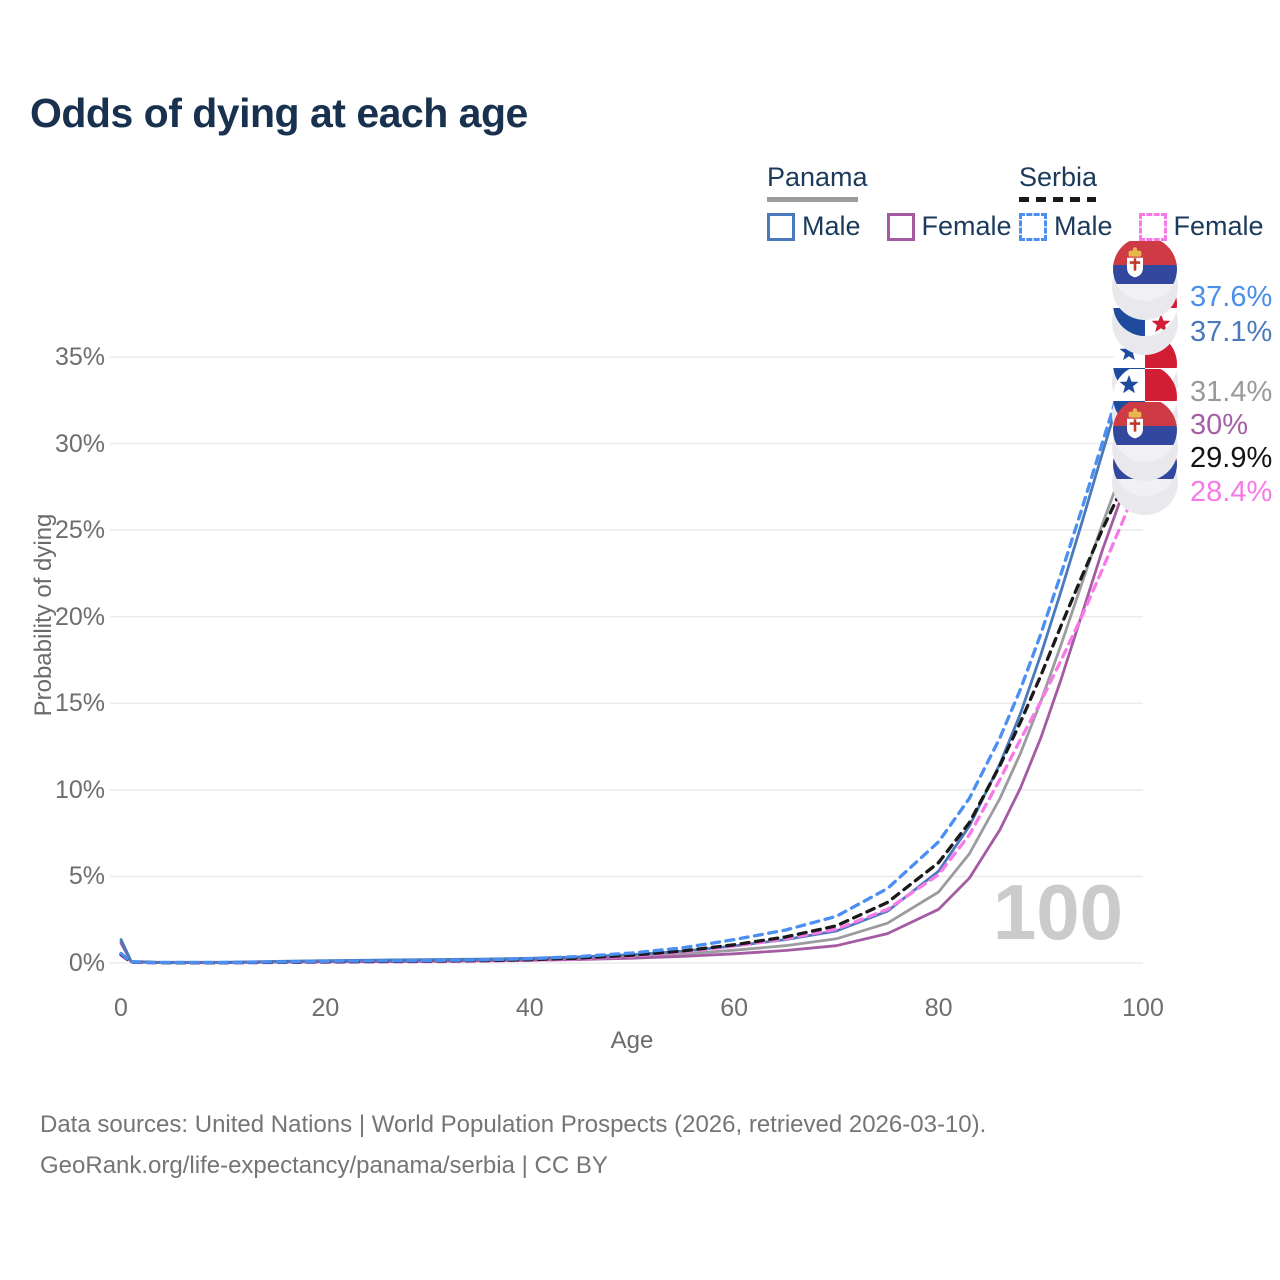 Image resolution: width=1280 pixels, height=1280 pixels. I want to click on y-tick-5: 5%, so click(86, 876).